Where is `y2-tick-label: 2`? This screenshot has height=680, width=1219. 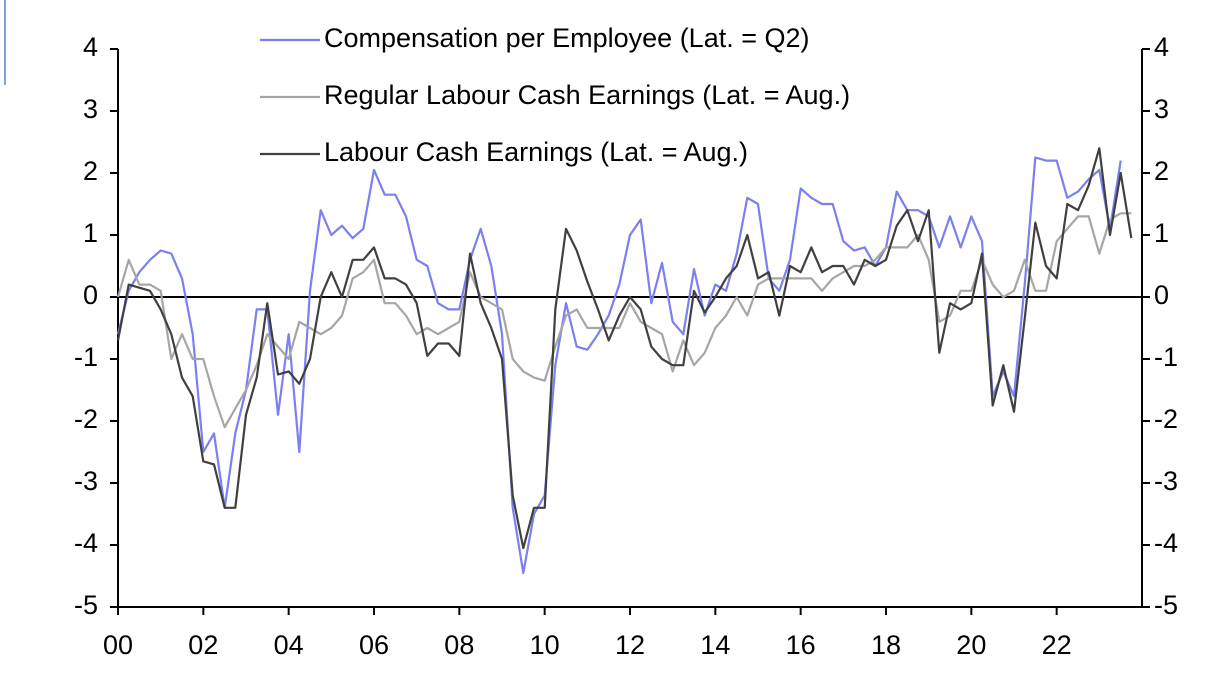
y2-tick-label: 2 is located at coordinates (1161, 171).